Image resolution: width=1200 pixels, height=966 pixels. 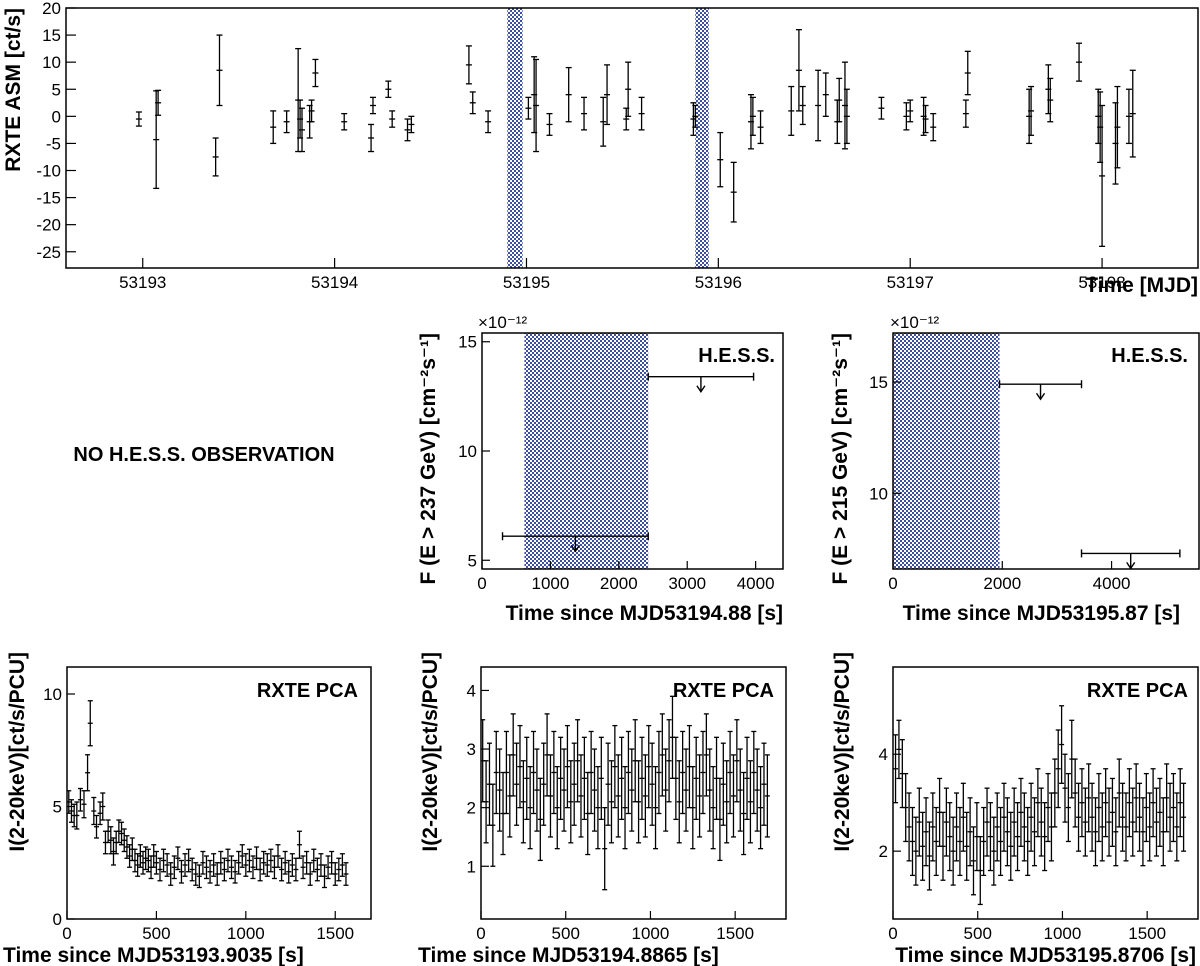 What do you see at coordinates (56, 89) in the screenshot?
I see `y-tick-label: 5` at bounding box center [56, 89].